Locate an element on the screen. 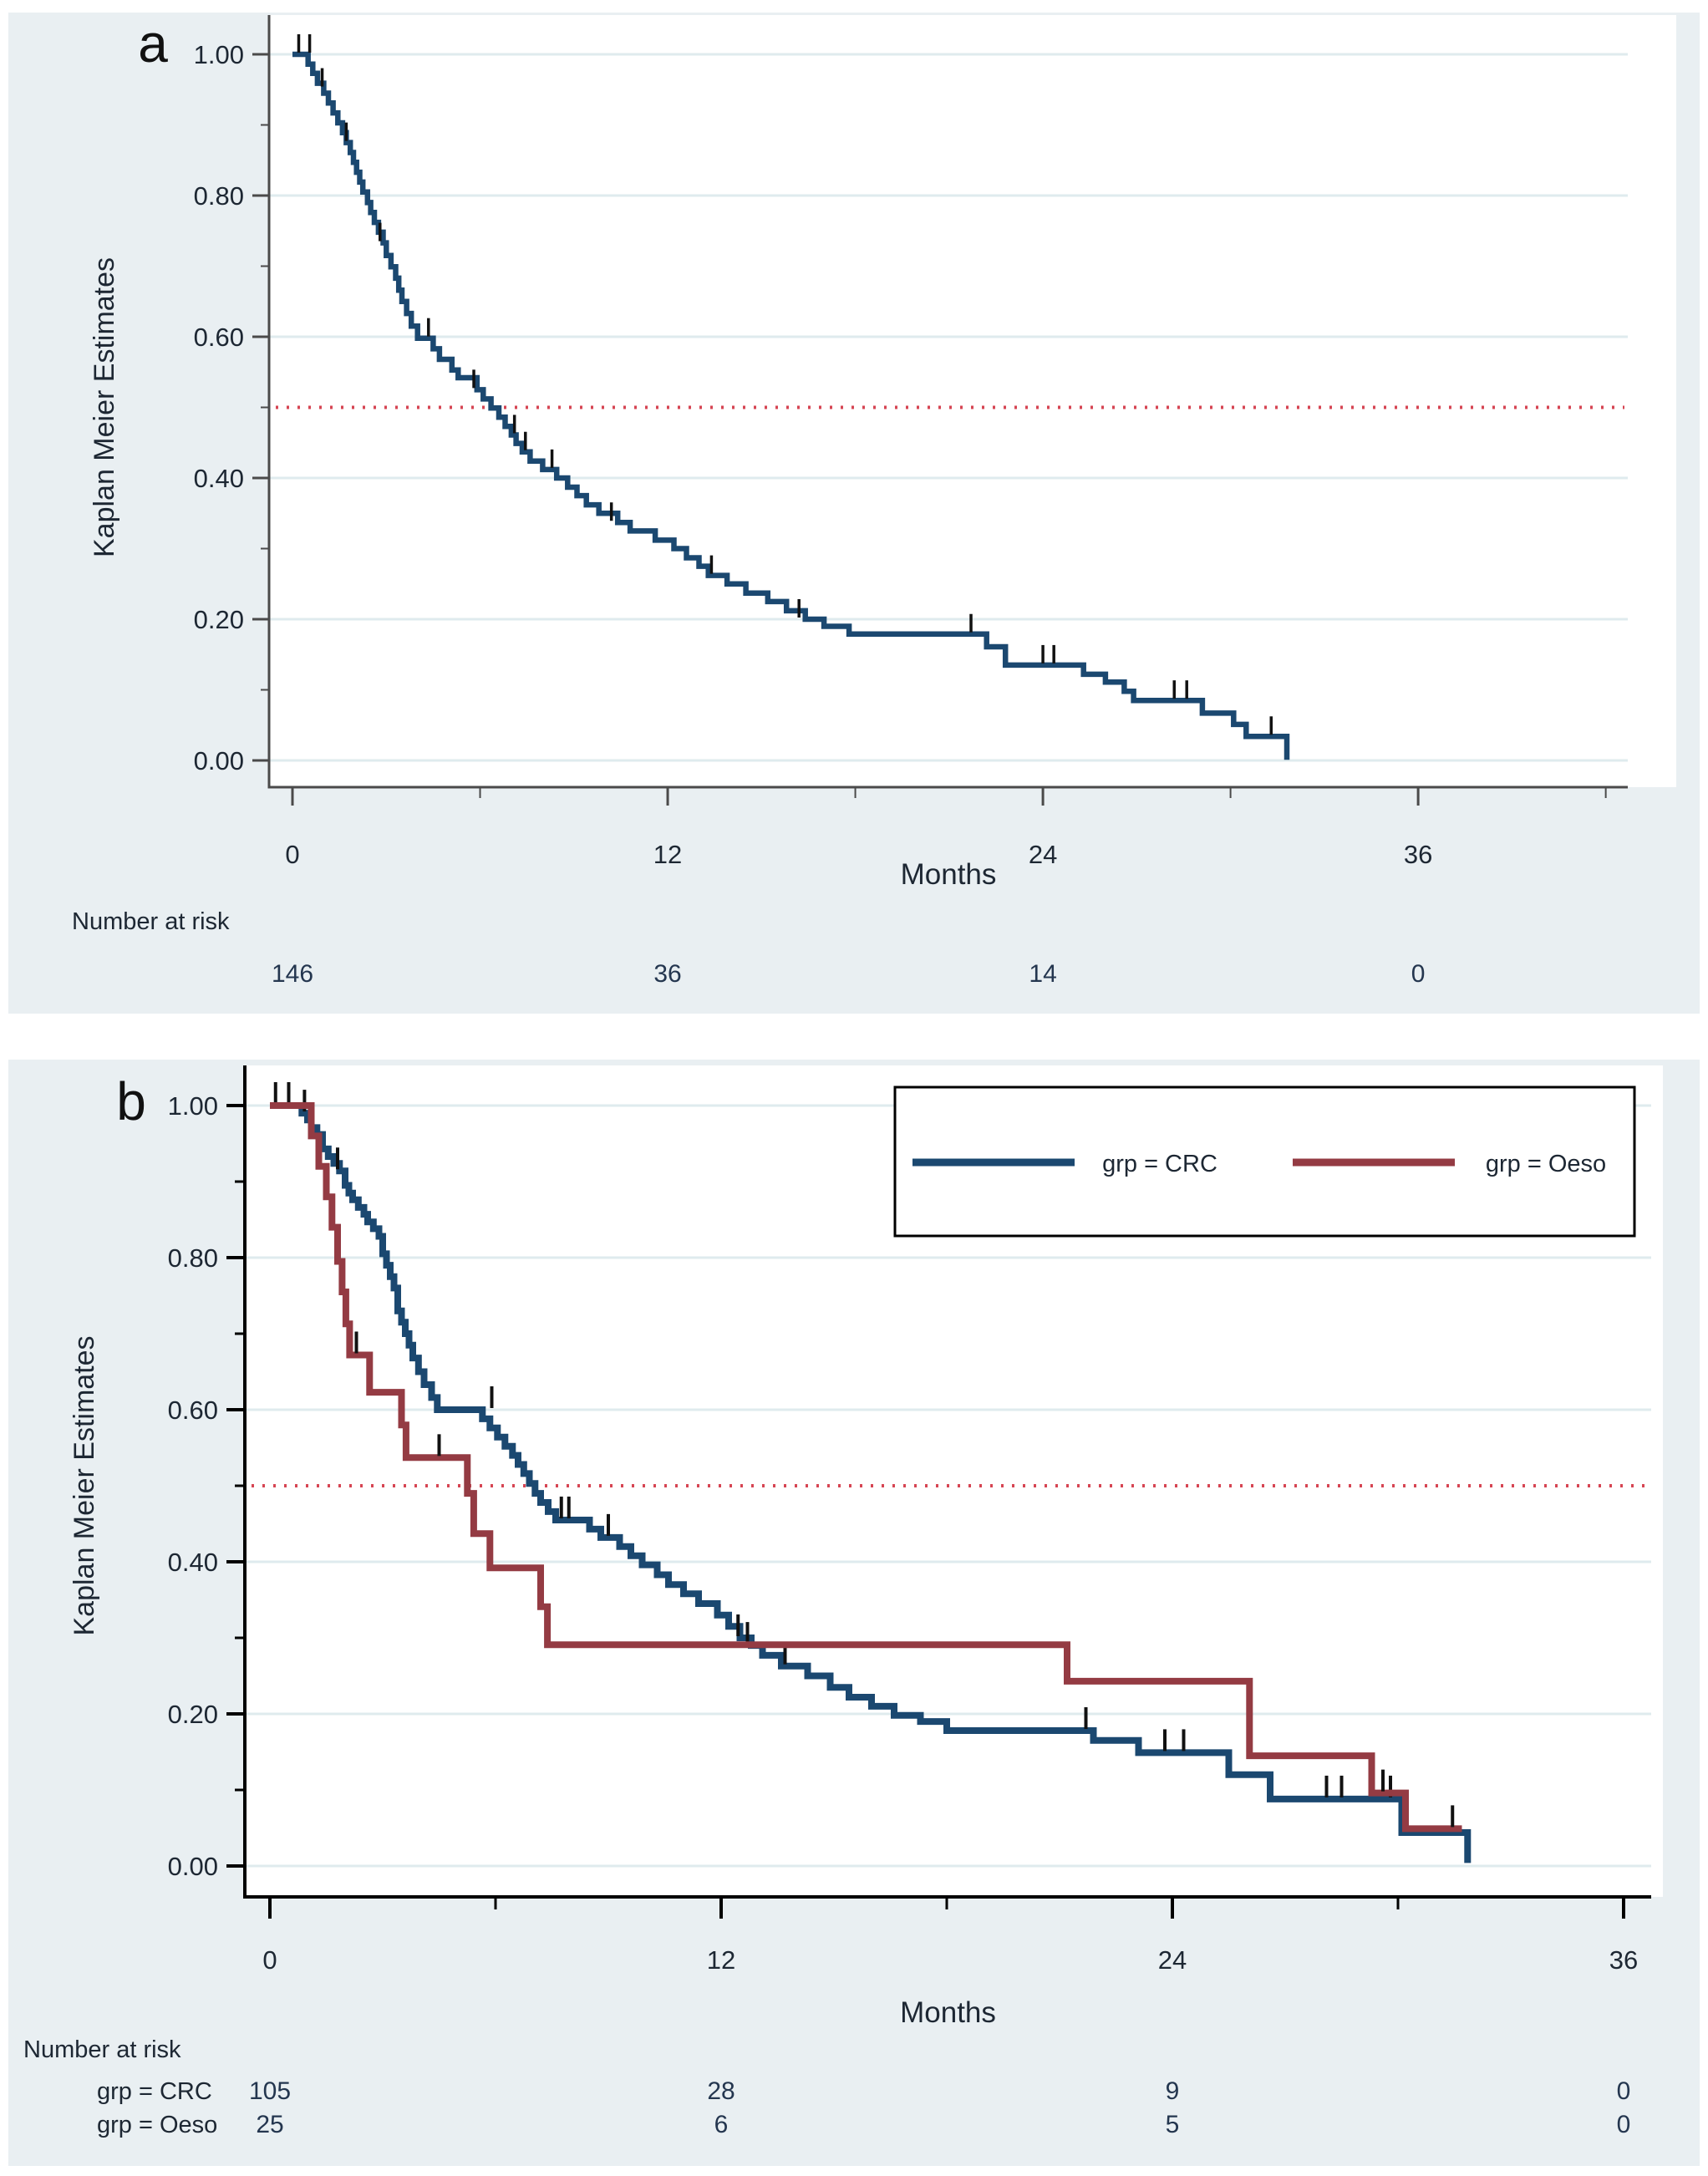  at-risk-count: 146 is located at coordinates (292, 974).